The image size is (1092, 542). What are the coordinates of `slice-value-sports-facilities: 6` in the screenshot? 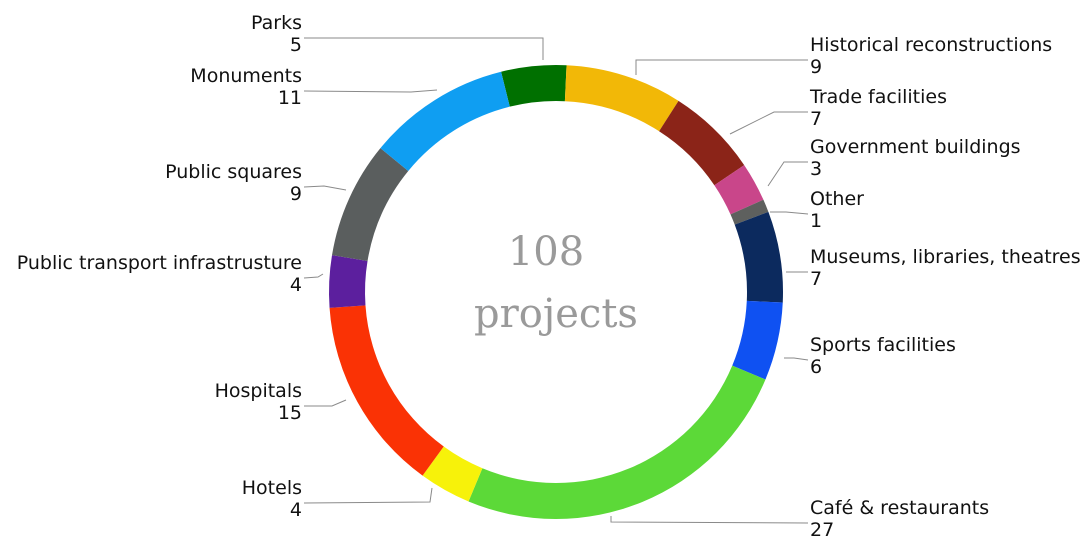 It's located at (816, 367).